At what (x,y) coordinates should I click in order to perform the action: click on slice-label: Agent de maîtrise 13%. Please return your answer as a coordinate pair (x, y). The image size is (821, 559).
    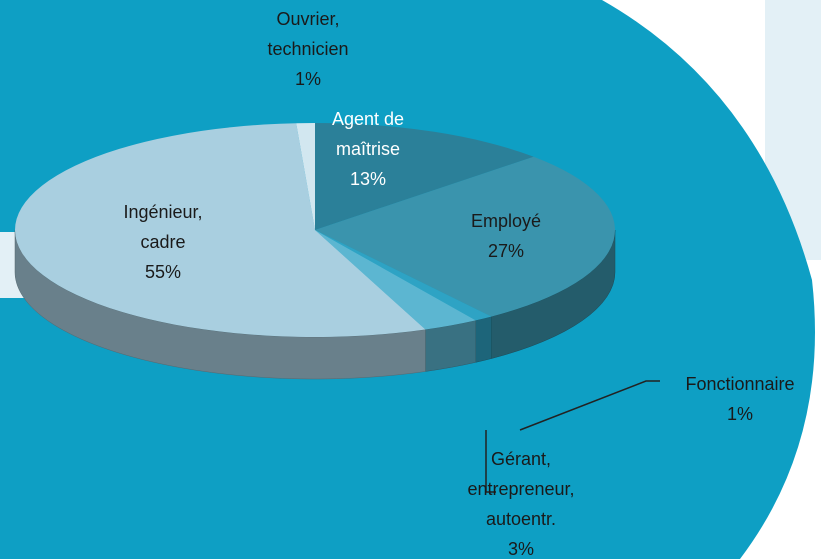
    Looking at the image, I should click on (368, 149).